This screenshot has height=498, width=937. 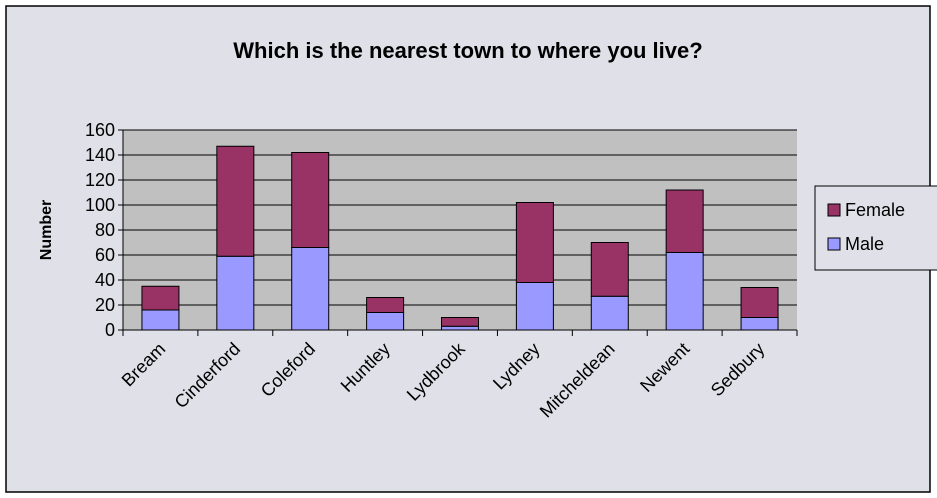 What do you see at coordinates (105, 230) in the screenshot?
I see `y-tick-label: 80` at bounding box center [105, 230].